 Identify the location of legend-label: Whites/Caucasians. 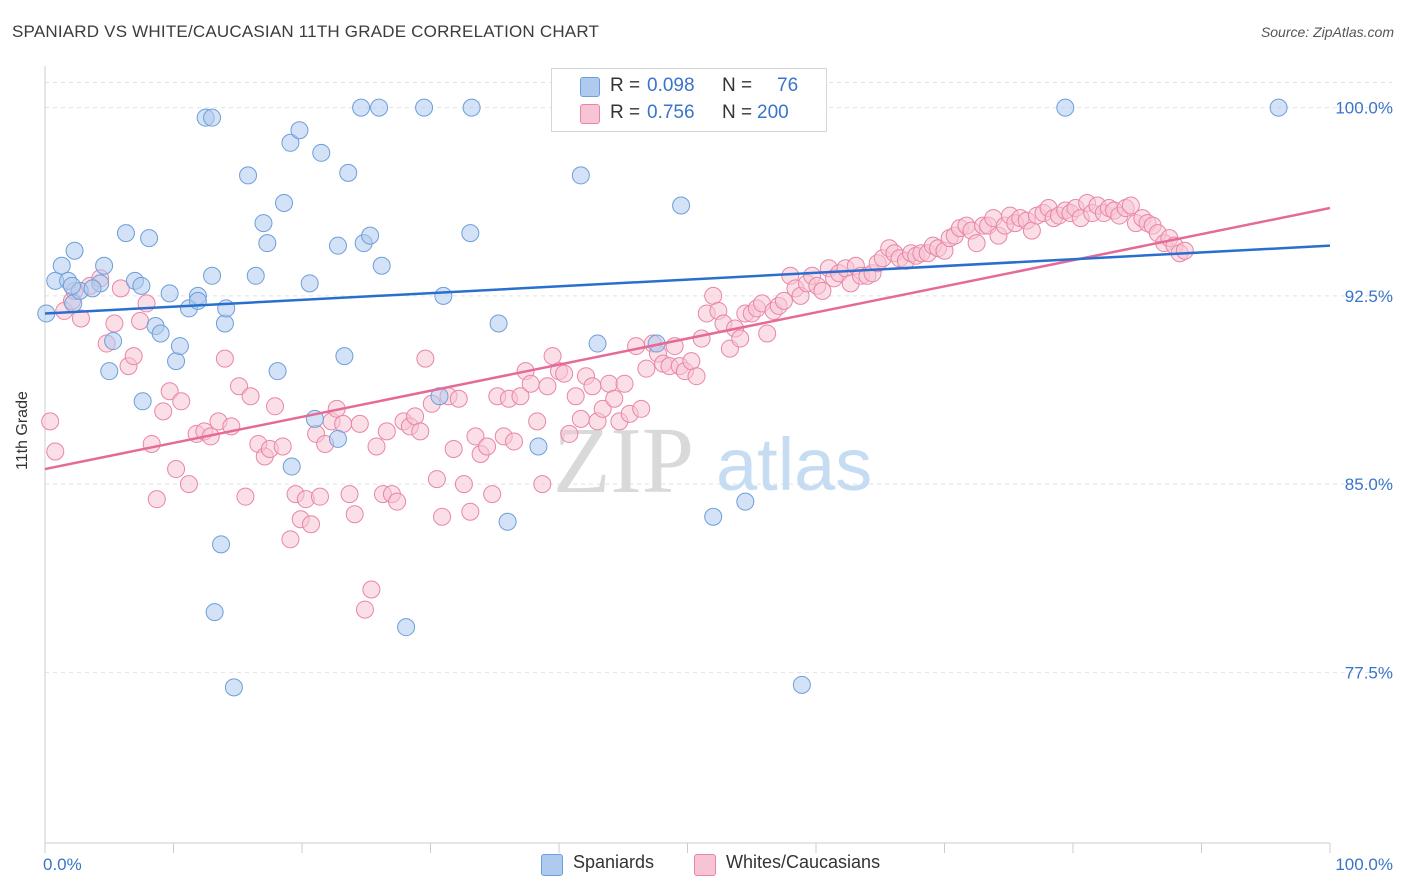
(803, 862).